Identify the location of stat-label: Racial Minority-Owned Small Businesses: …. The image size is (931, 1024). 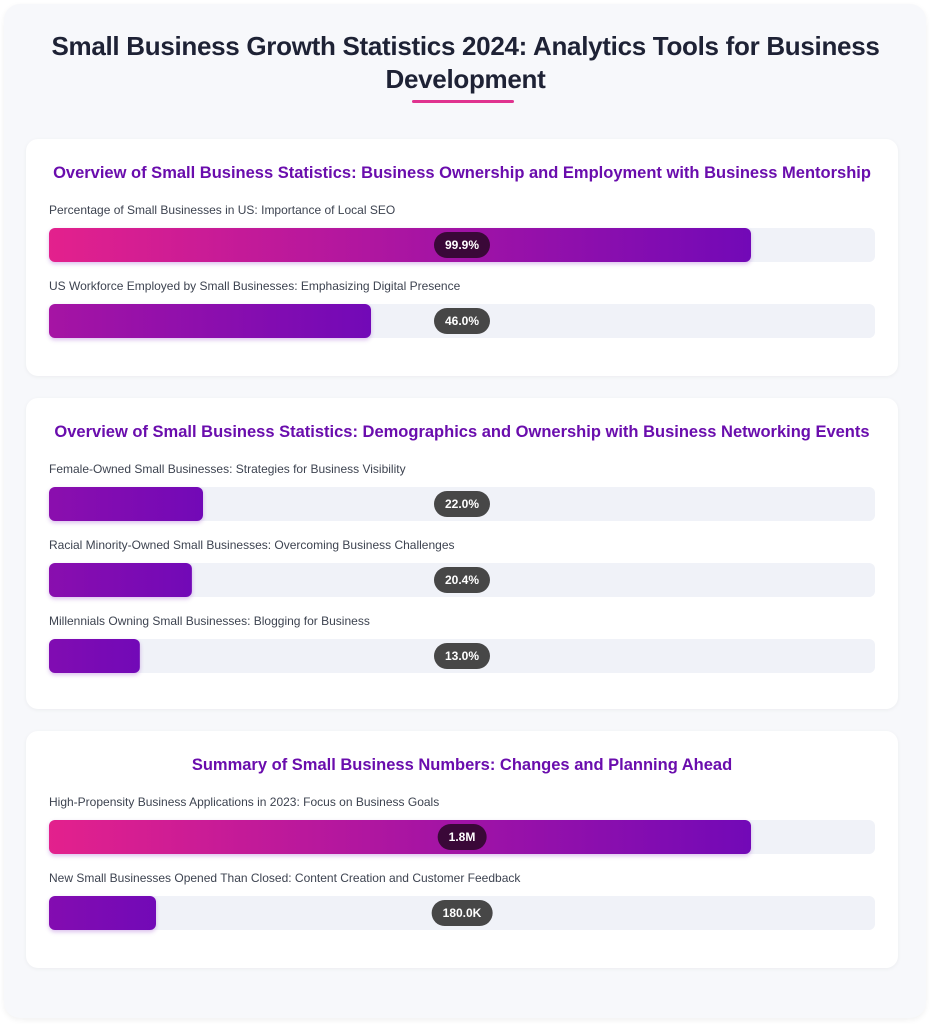
(252, 545).